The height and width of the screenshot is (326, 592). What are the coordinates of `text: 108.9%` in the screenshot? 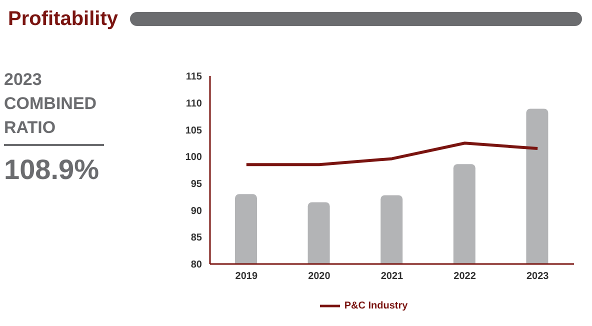 It's located at (51, 170).